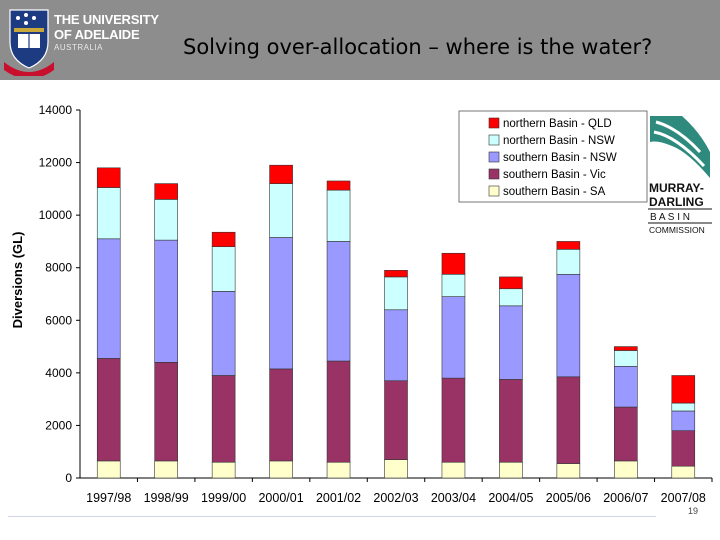  Describe the element at coordinates (693, 511) in the screenshot. I see `page-number: 19` at that location.